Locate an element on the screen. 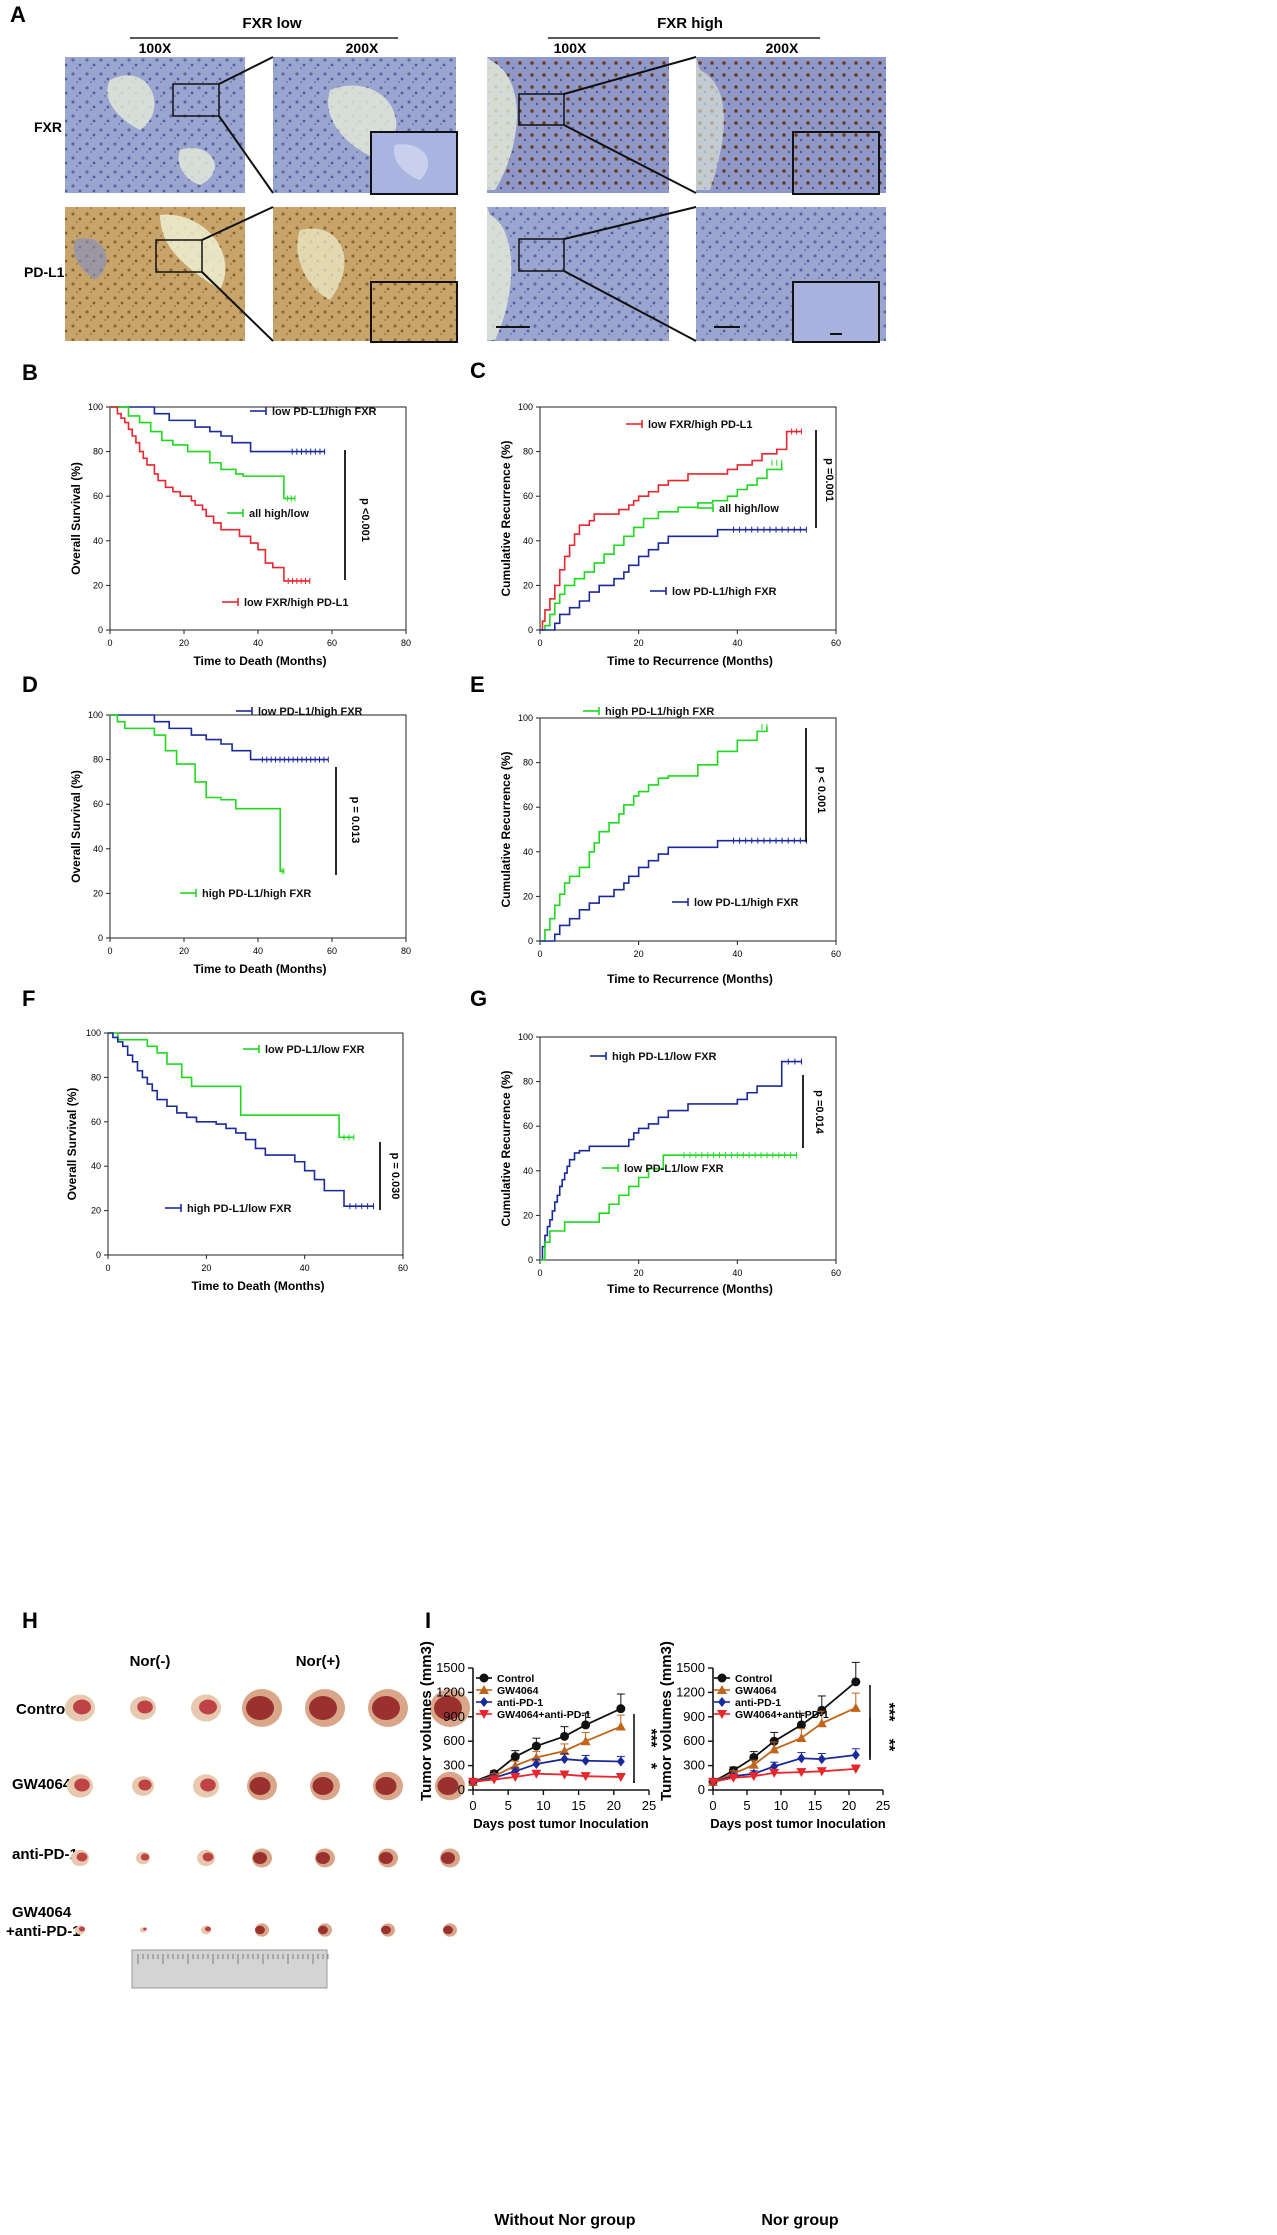  group-label-fxr-low: FXR low is located at coordinates (271, 23).